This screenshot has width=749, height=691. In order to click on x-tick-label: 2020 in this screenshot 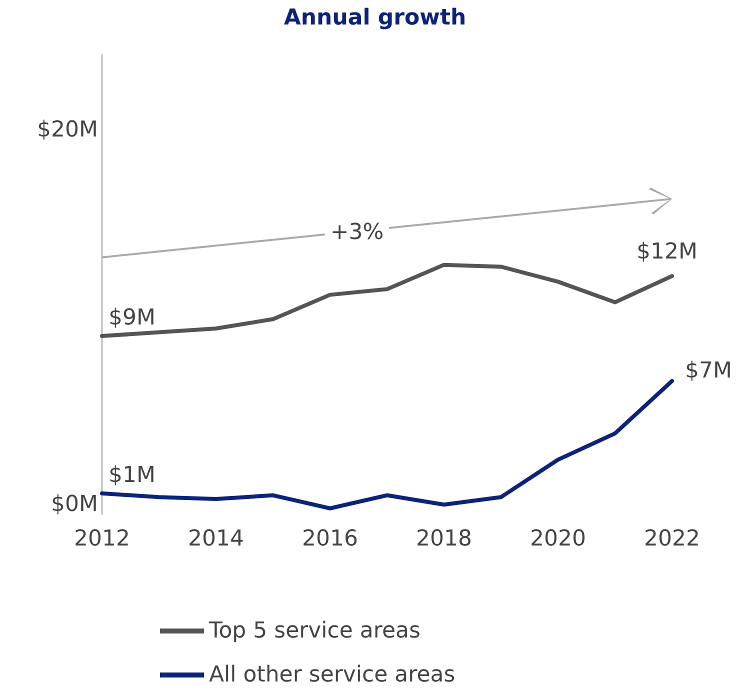, I will do `click(558, 539)`.